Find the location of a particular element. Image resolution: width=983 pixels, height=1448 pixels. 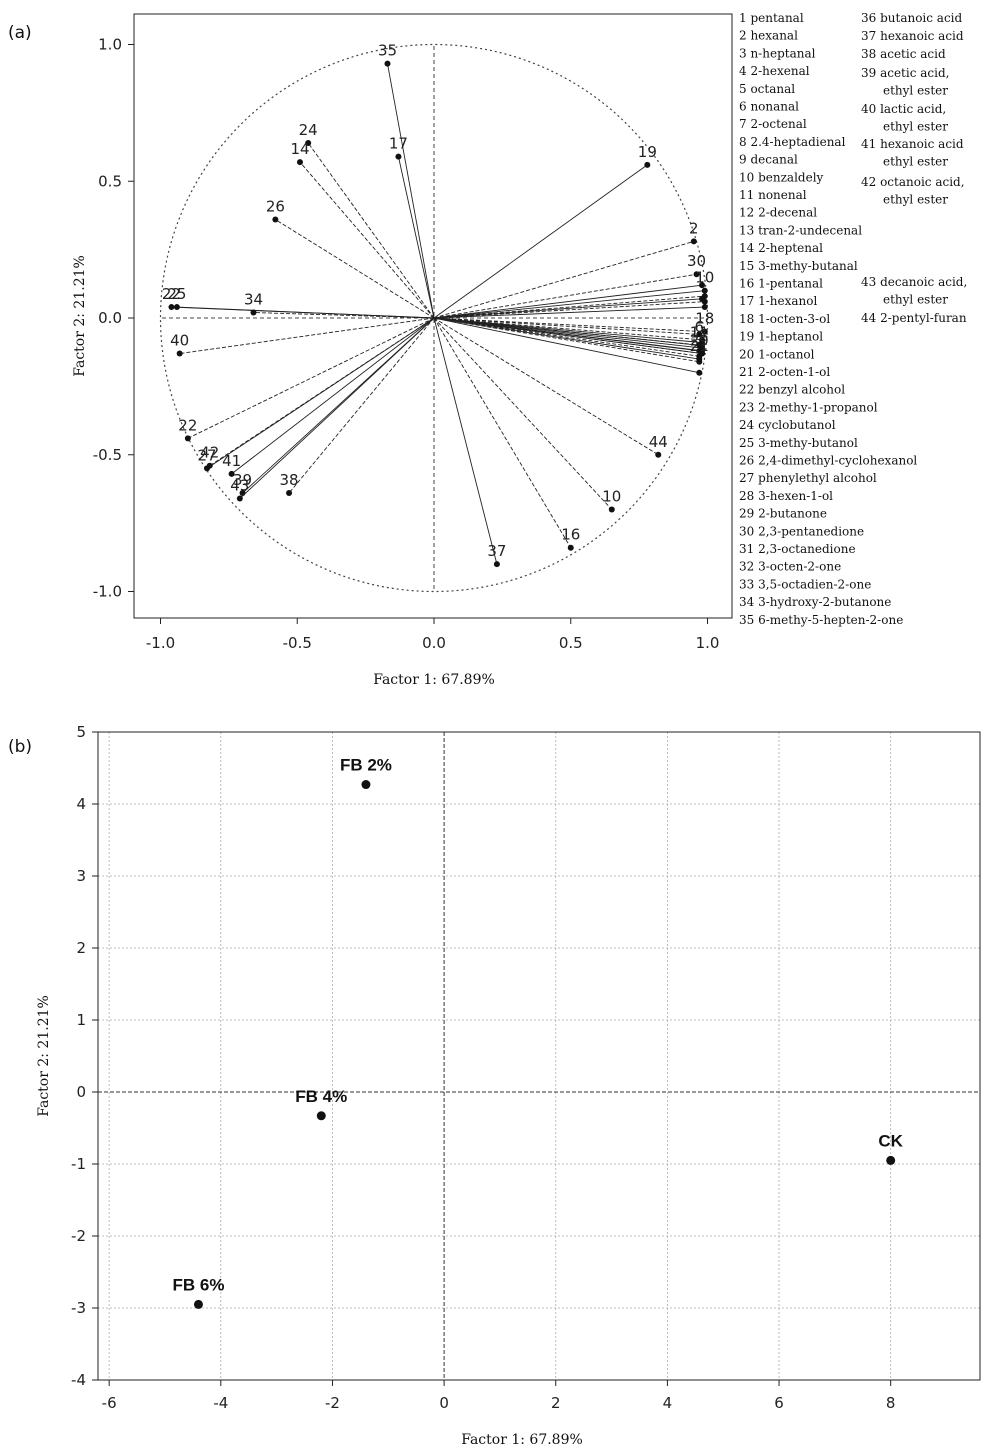

legend-entry: 10 benzaldely is located at coordinates (781, 177).